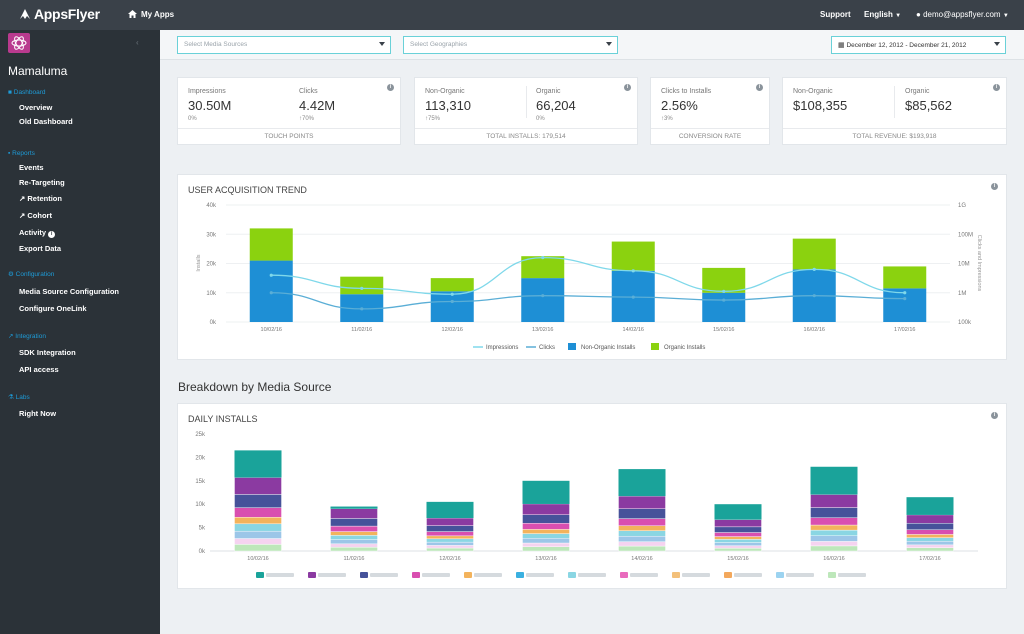 This screenshot has width=1024, height=634. Describe the element at coordinates (906, 45) in the screenshot. I see `date-range-value: December 12, 2012 - December 21, 2012` at that location.